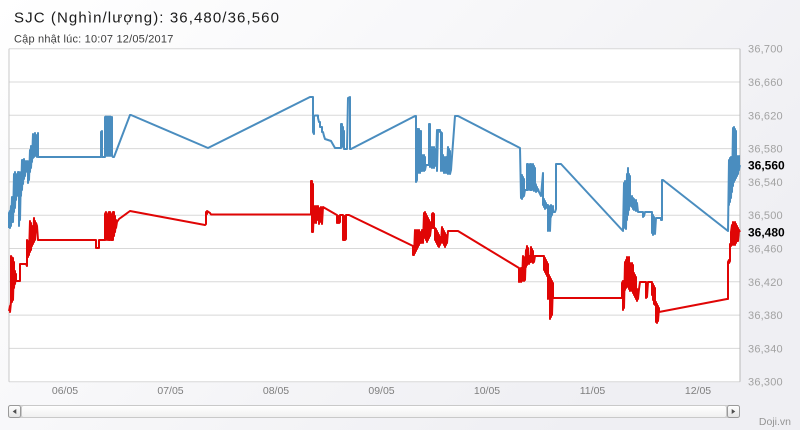  What do you see at coordinates (765, 349) in the screenshot?
I see `svg-text: 36,340` at bounding box center [765, 349].